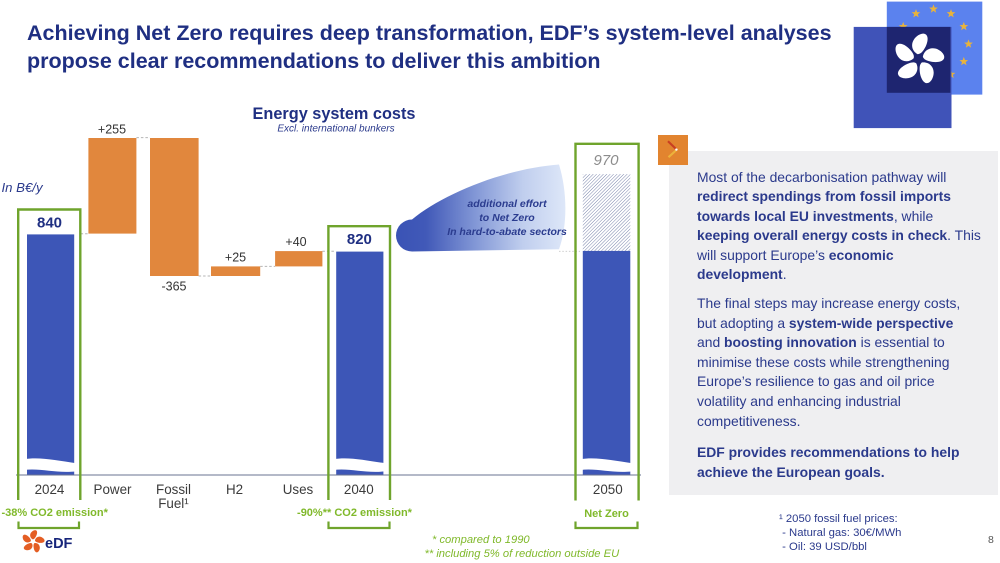 The width and height of the screenshot is (1000, 563). Describe the element at coordinates (113, 489) in the screenshot. I see `svg-text: Power` at that location.